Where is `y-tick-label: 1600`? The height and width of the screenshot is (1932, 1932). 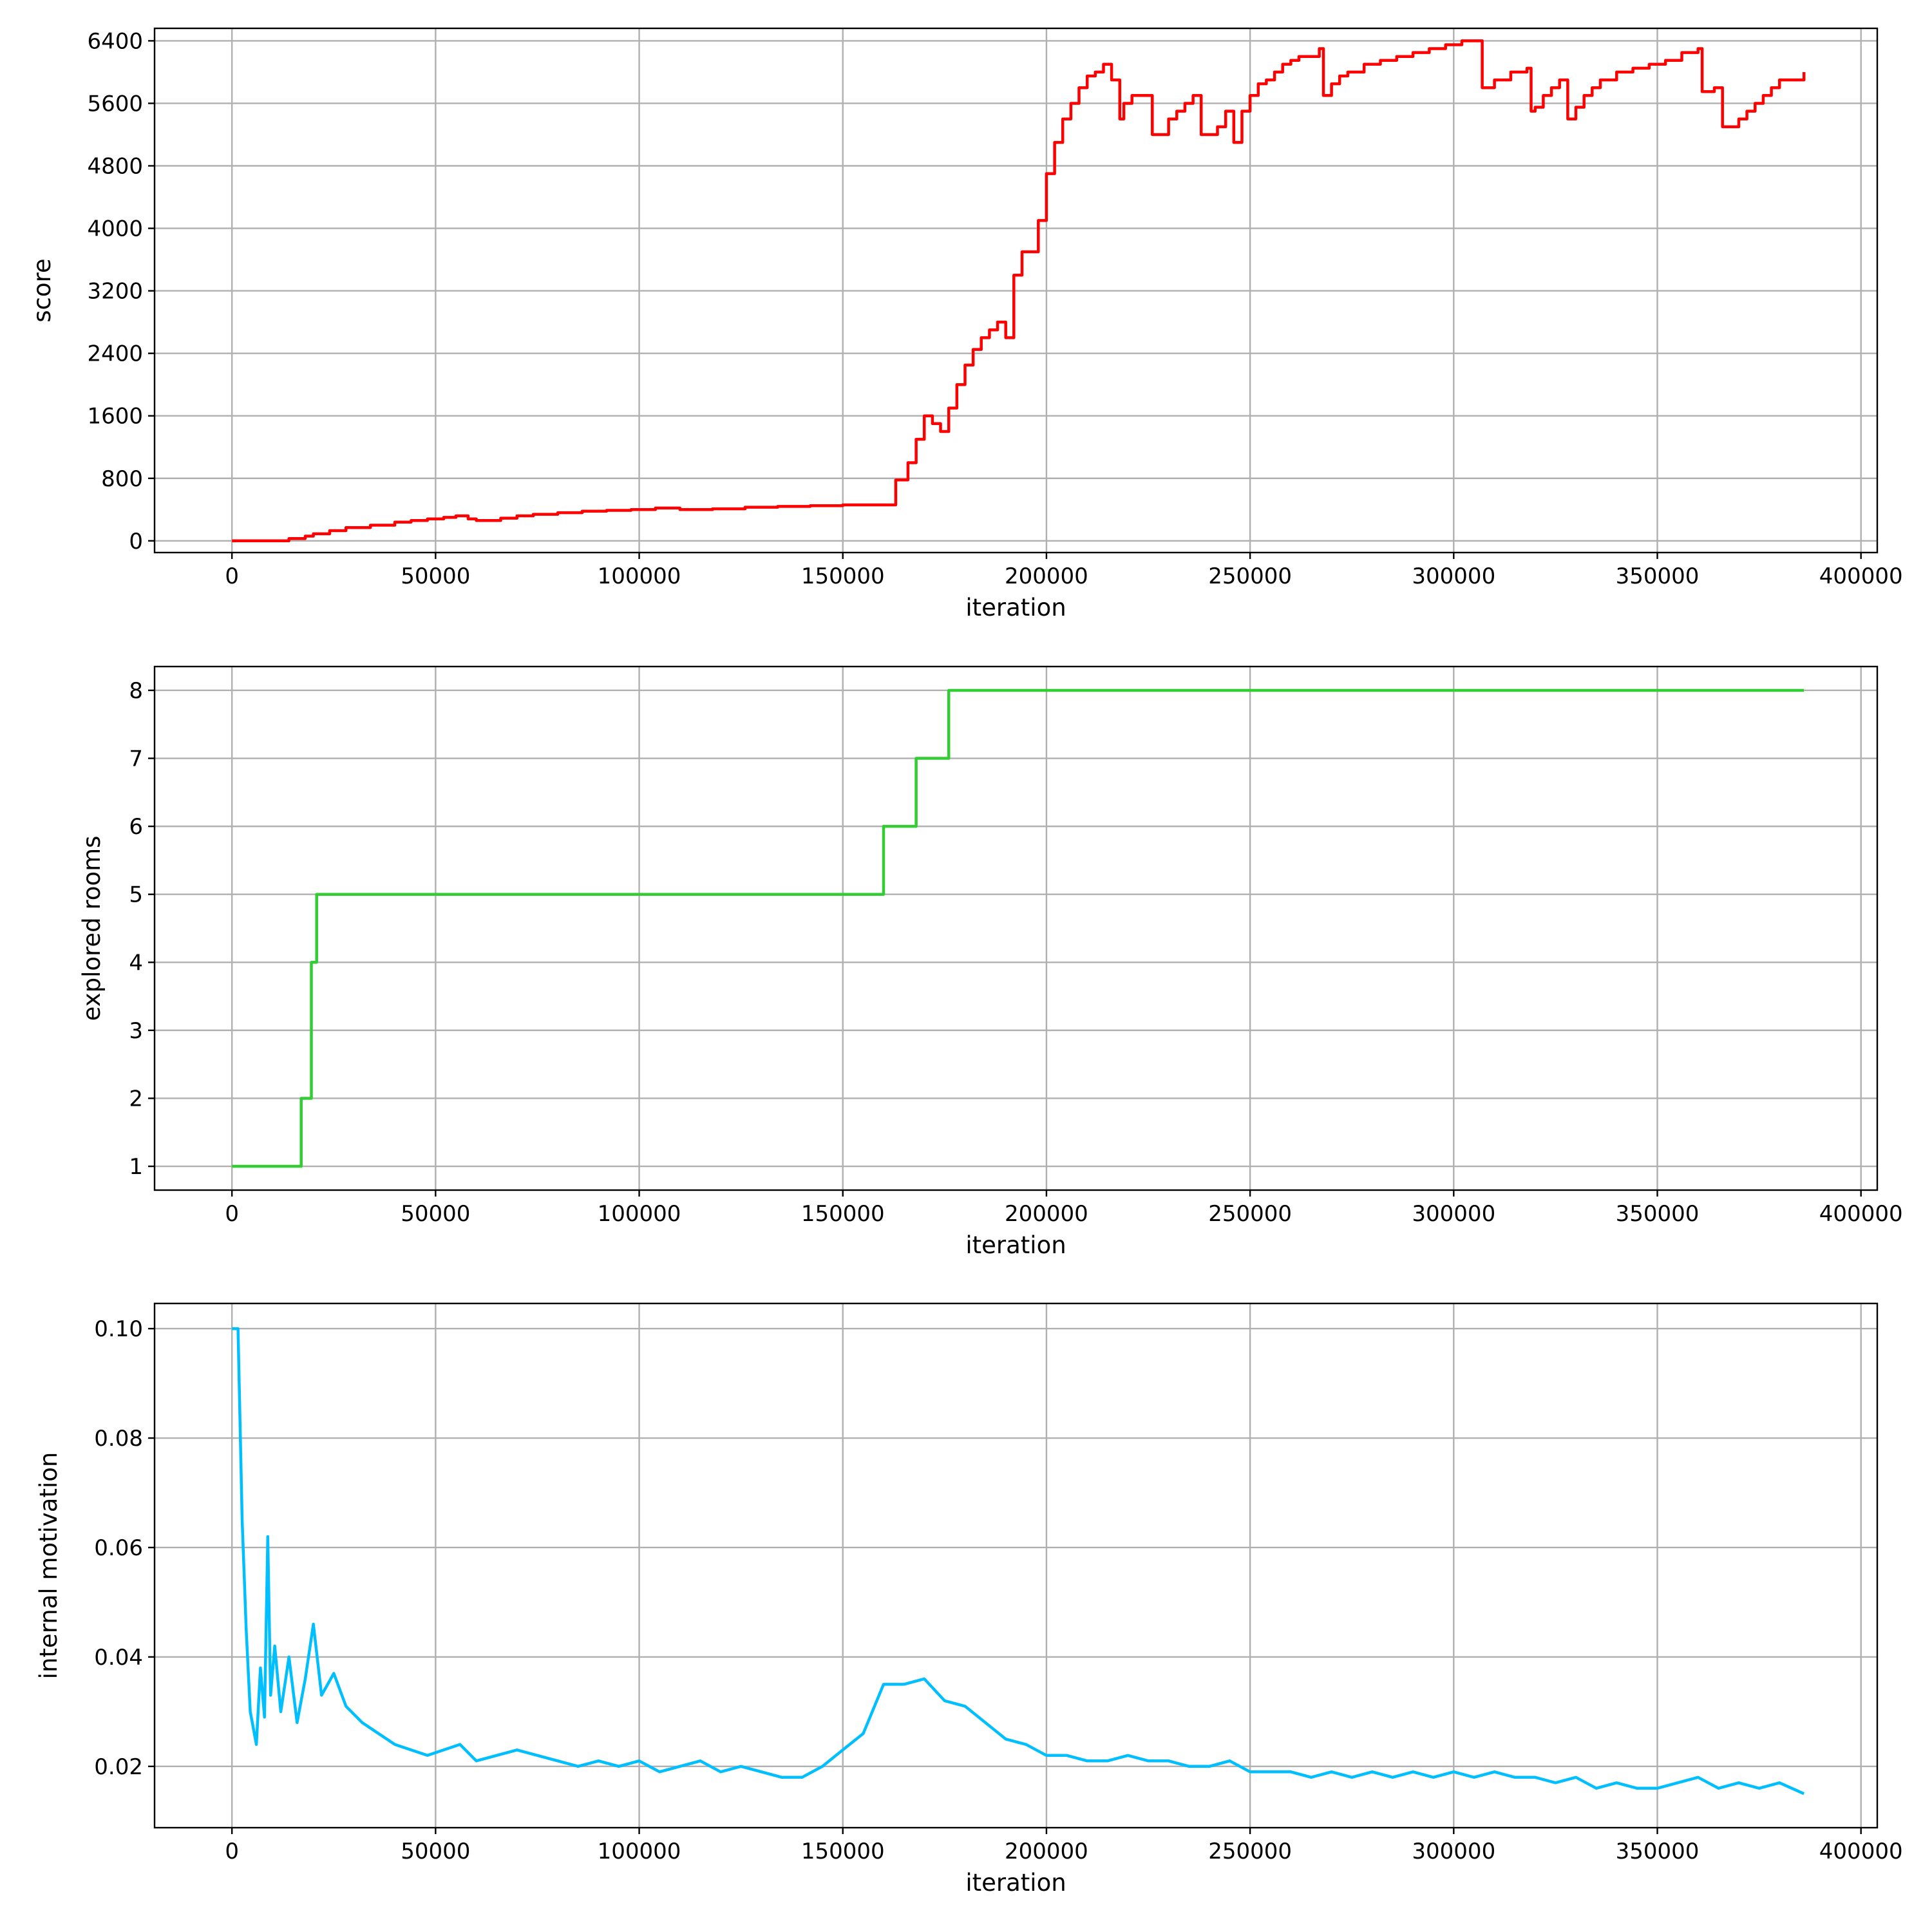 y-tick-label: 1600 is located at coordinates (115, 417).